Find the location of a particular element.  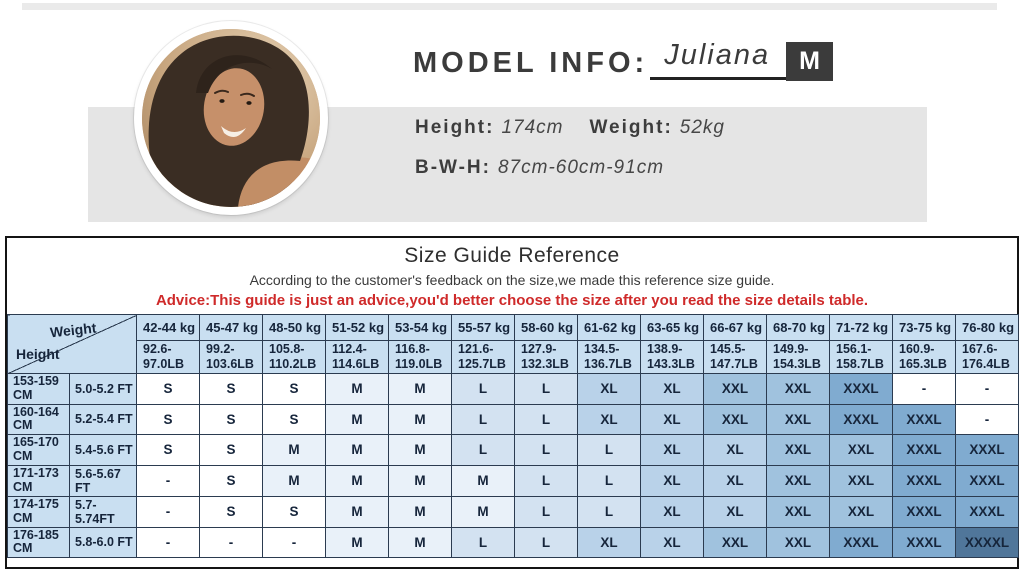

weight-header-lb: 156.1- 158.7LB is located at coordinates (861, 357).